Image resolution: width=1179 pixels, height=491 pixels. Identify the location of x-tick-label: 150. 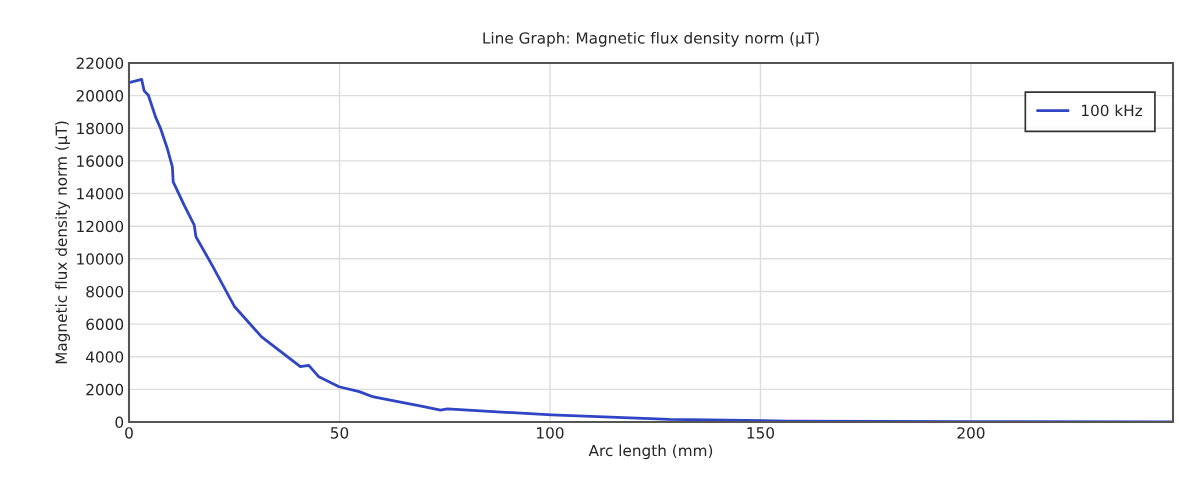
(761, 433).